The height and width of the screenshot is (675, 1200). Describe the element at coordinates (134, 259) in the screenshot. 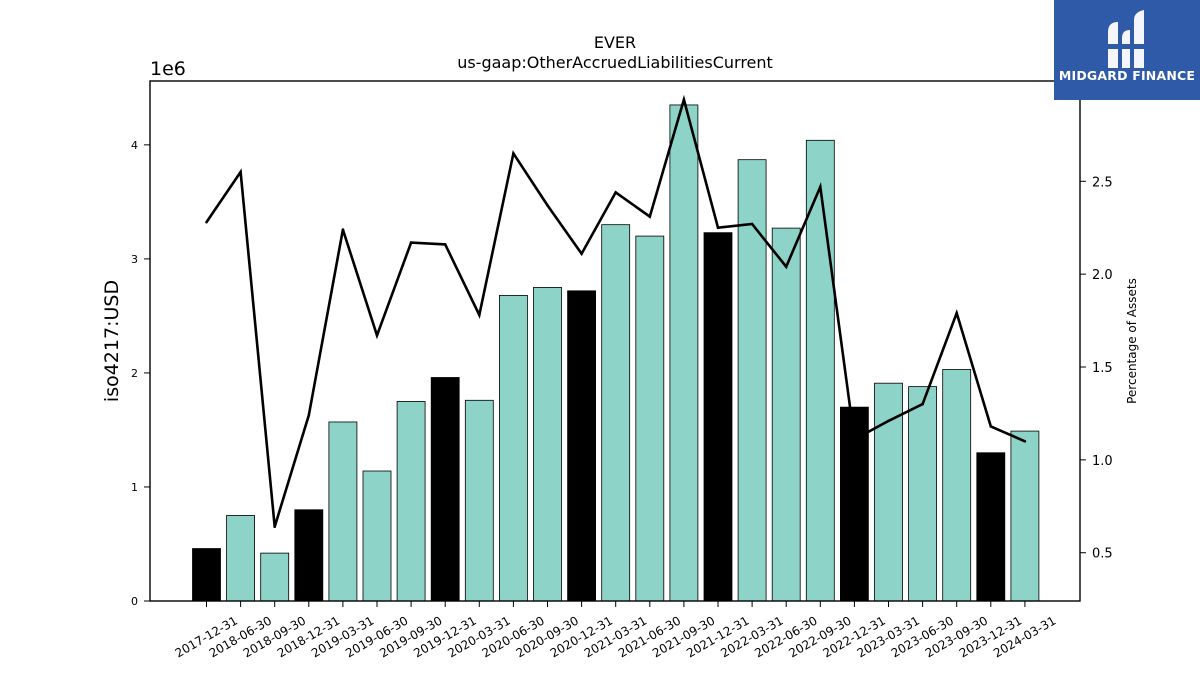

I see `y-tick-label-3: 3` at that location.